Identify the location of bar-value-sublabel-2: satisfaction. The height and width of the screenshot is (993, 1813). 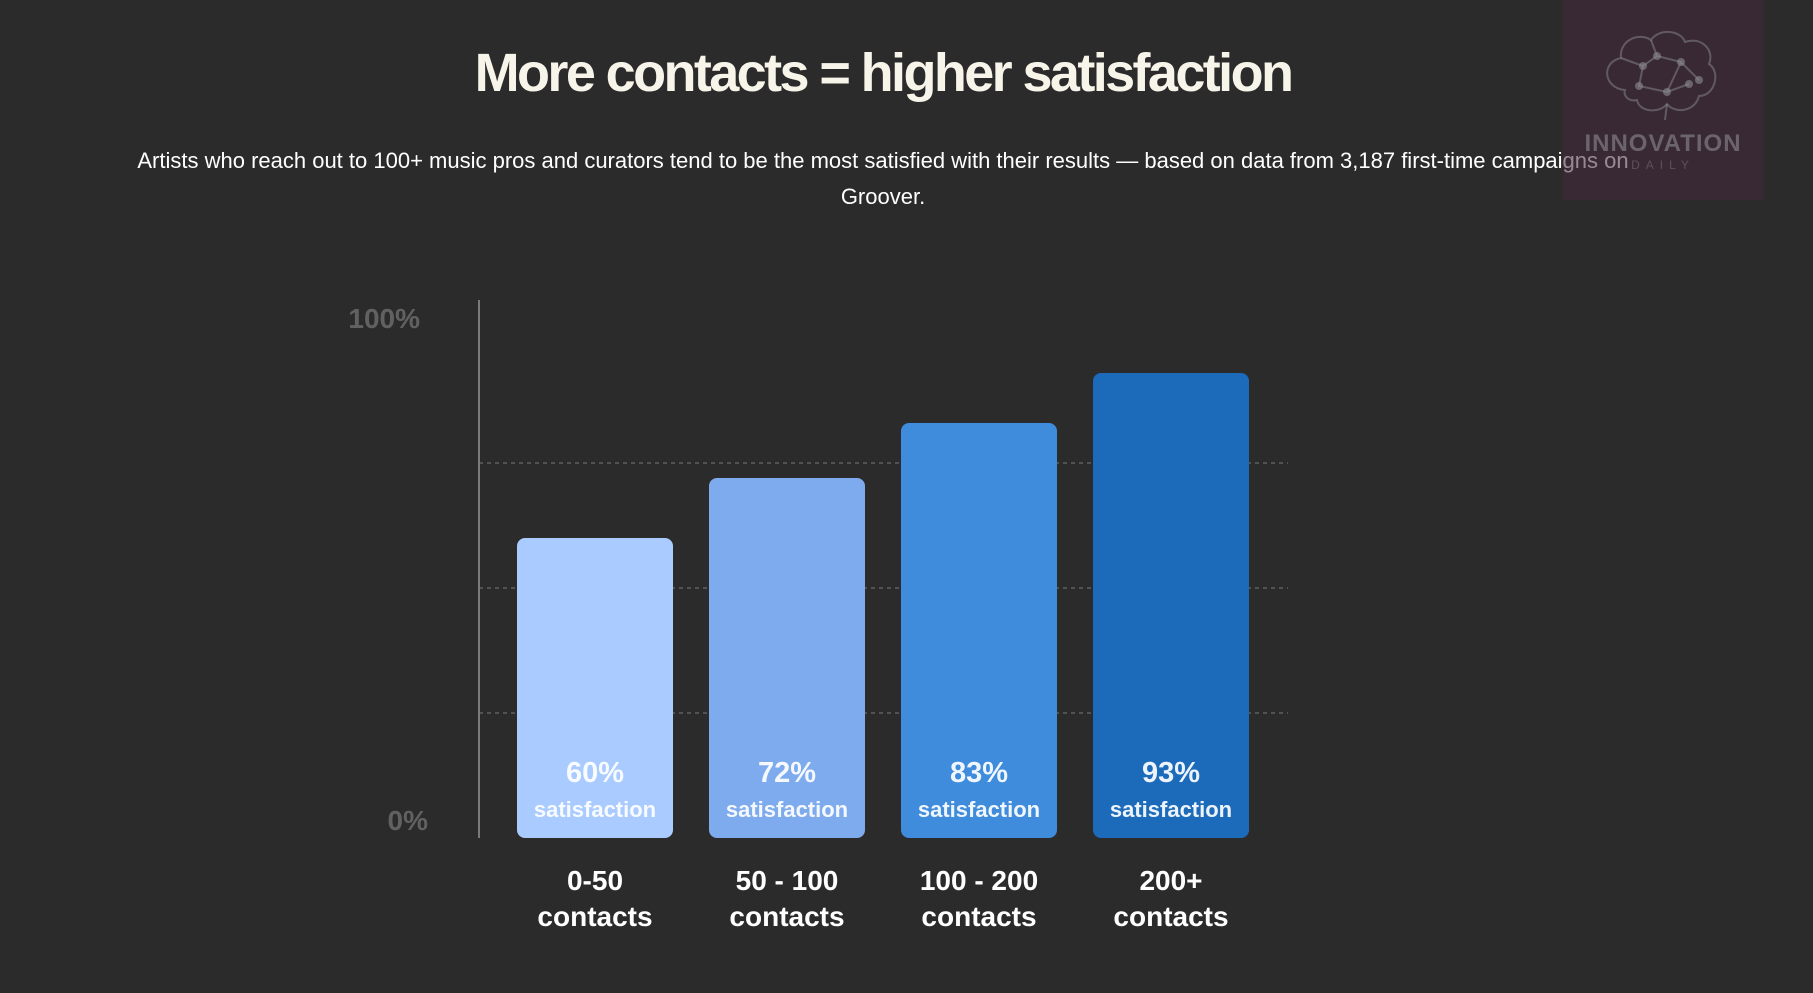
(787, 809).